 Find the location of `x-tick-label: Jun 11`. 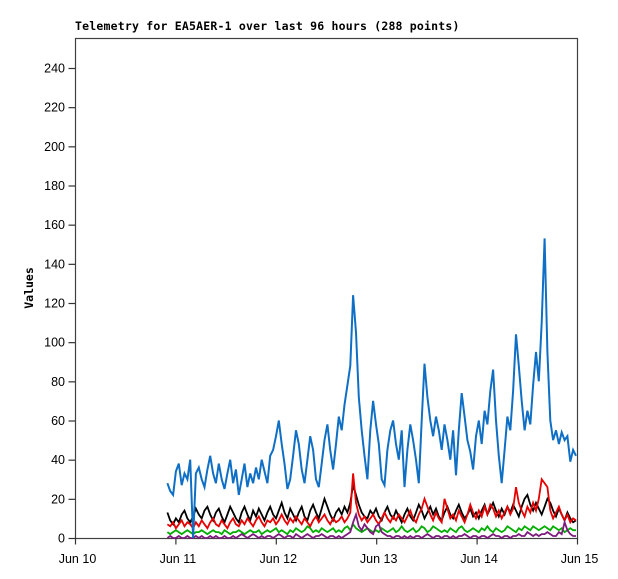

x-tick-label: Jun 11 is located at coordinates (178, 559).